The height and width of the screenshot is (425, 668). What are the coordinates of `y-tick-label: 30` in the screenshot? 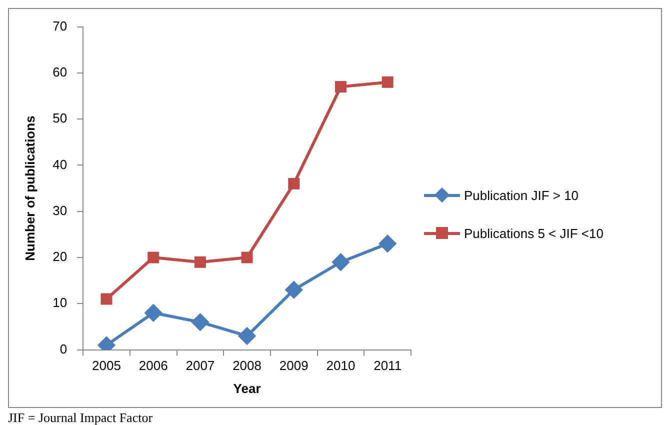 It's located at (60, 210).